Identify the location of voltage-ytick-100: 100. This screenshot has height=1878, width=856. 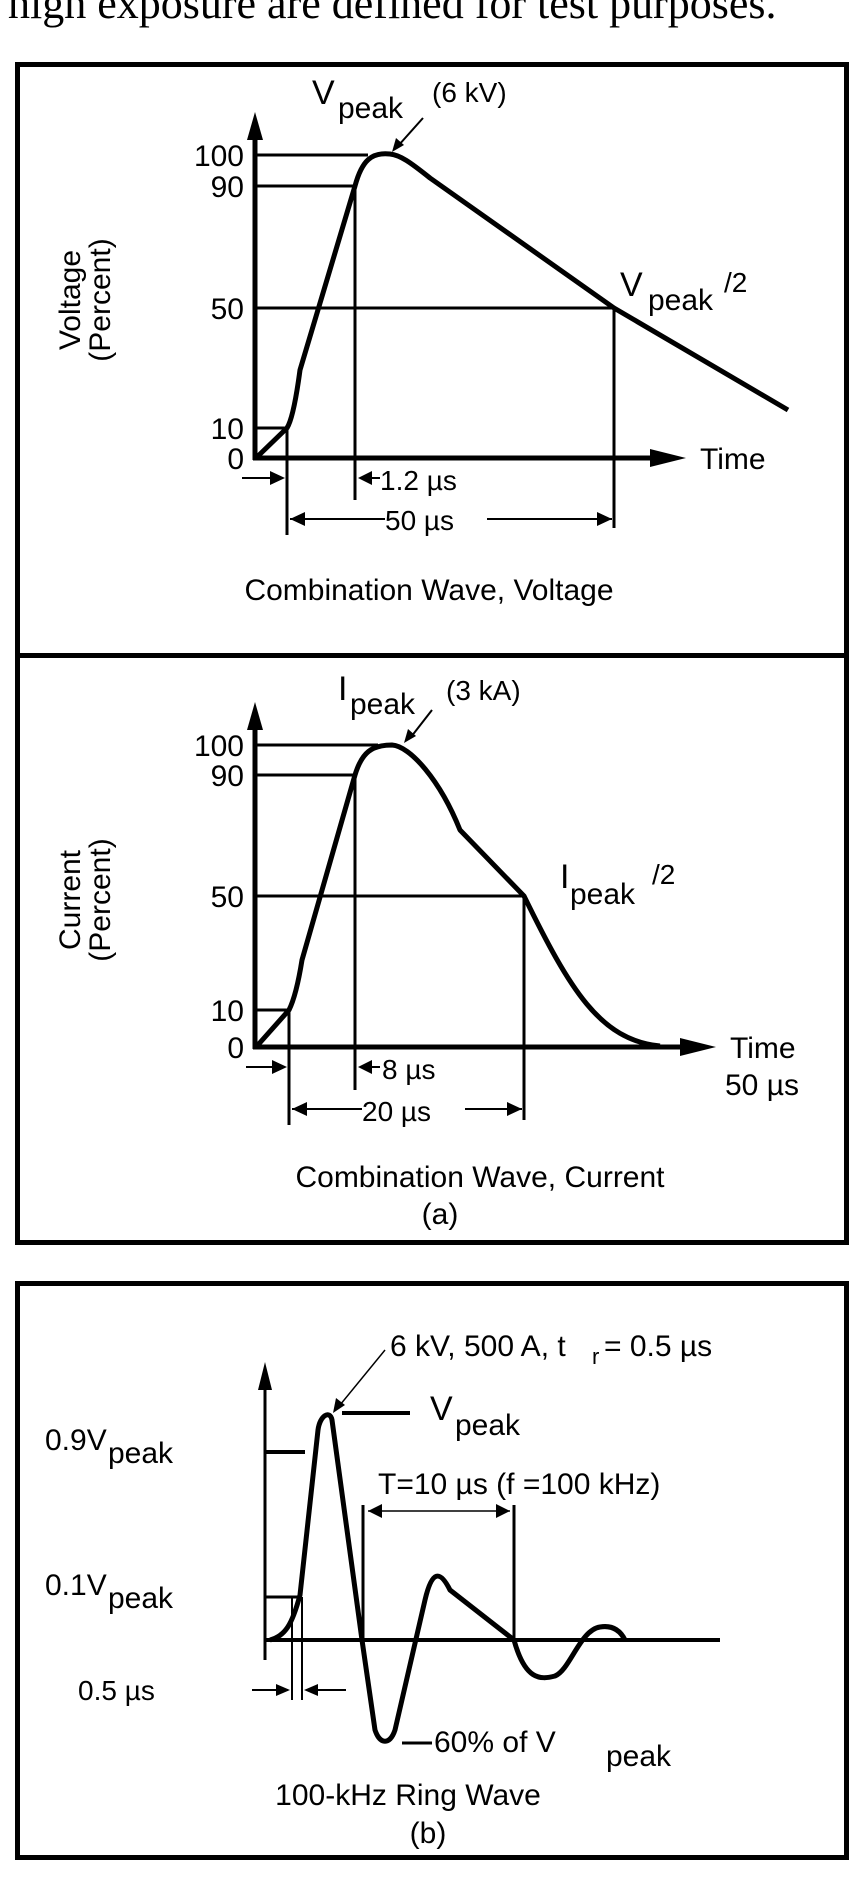
(219, 156).